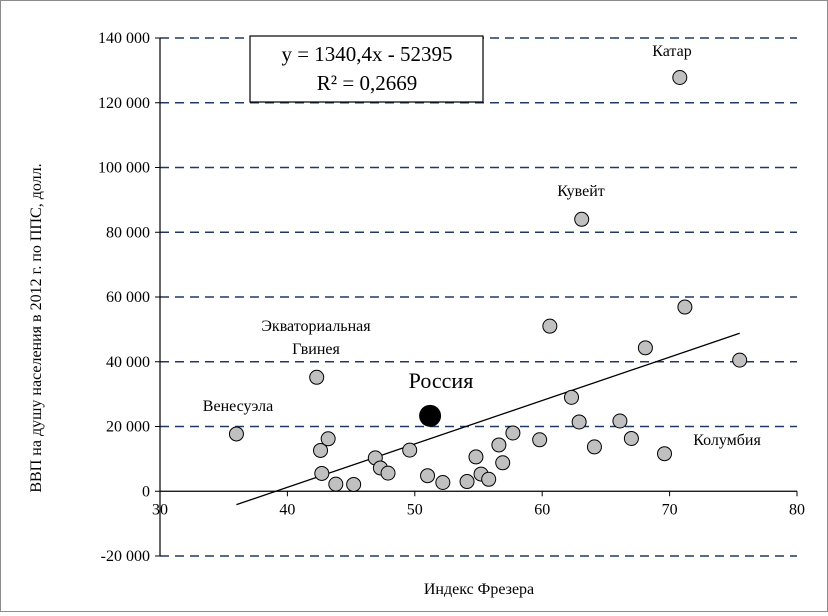 The image size is (828, 616). Describe the element at coordinates (367, 83) in the screenshot. I see `r-squared-text: R² = 0,2669` at that location.